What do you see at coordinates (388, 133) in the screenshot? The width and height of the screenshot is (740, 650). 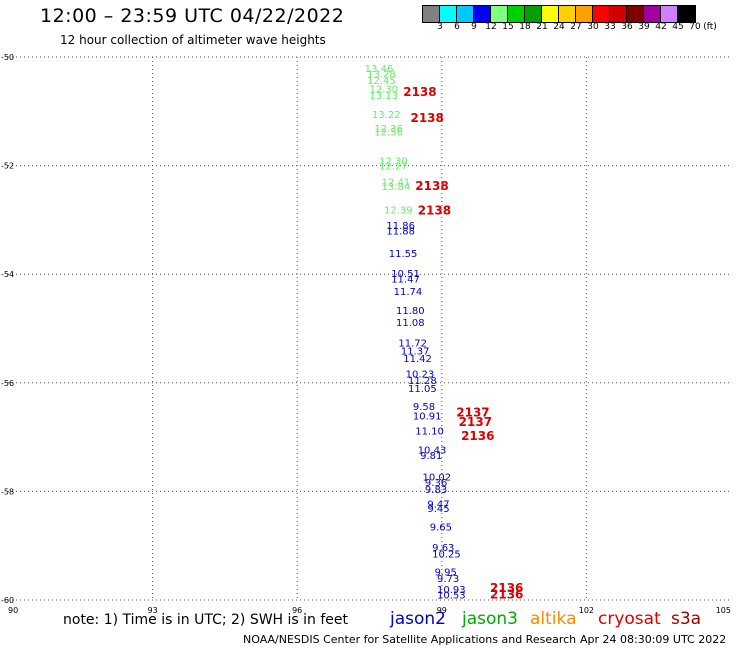 I see `jason3-wave-height: 12.56` at bounding box center [388, 133].